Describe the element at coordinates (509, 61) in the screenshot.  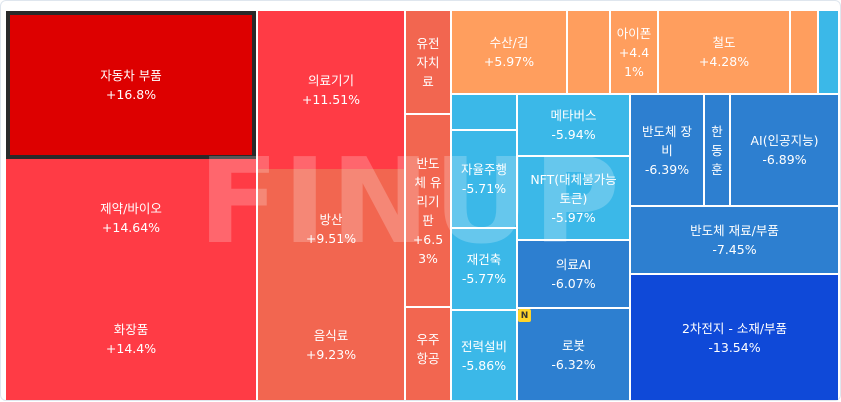
I see `tile-change: +5.97%` at that location.